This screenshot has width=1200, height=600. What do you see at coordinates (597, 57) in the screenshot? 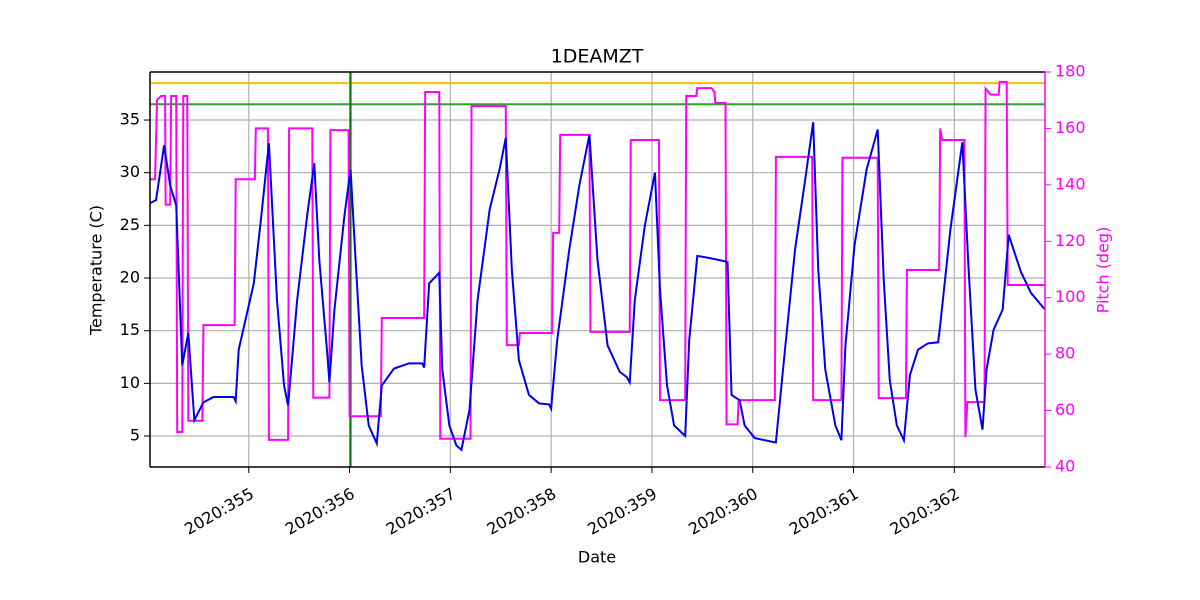
I see `chart-title: 1DEAMZT` at bounding box center [597, 57].